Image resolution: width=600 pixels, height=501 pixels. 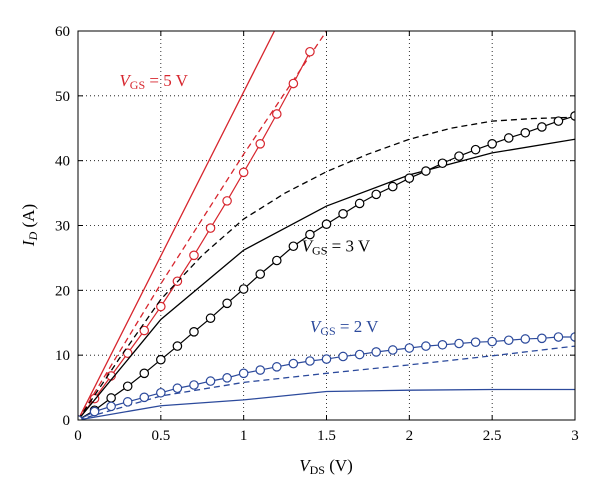 What do you see at coordinates (62, 227) in the screenshot?
I see `y-tick-label: 30` at bounding box center [62, 227].